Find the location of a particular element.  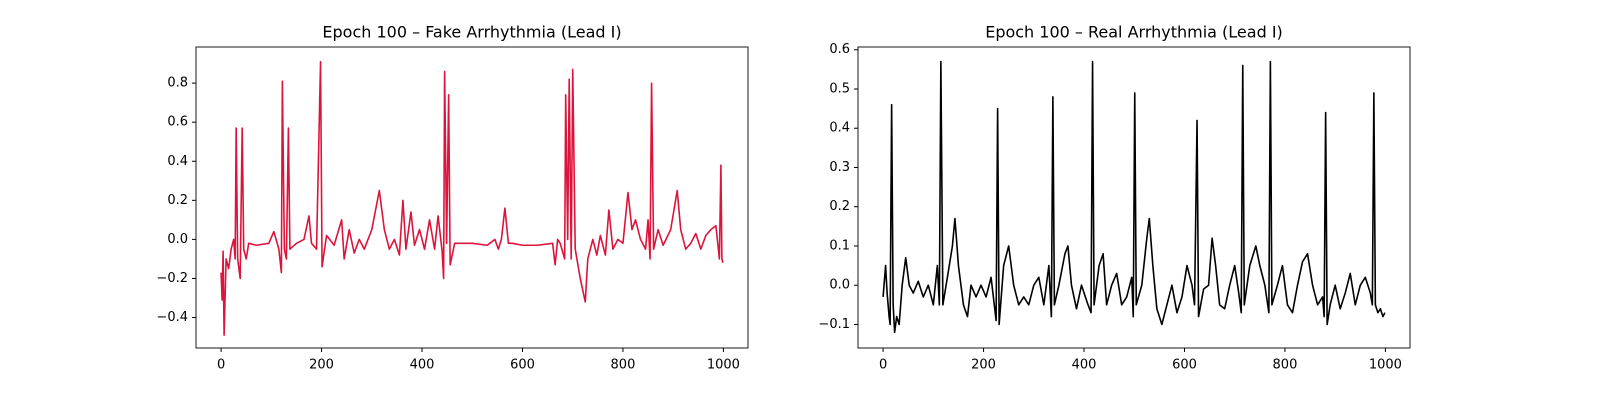

y-tick-label: 0.8 is located at coordinates (177, 83).